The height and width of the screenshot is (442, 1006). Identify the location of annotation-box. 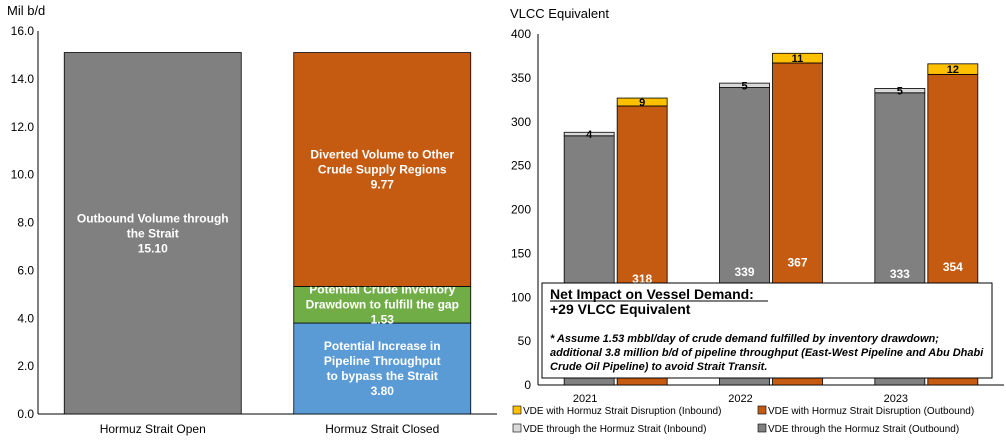
(767, 330).